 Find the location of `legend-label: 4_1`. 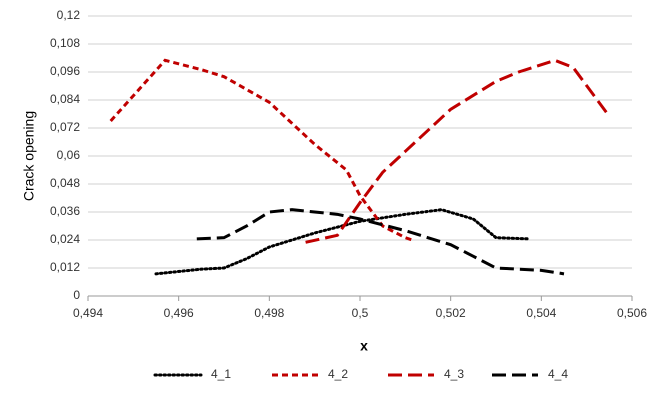

legend-label: 4_1 is located at coordinates (221, 374).